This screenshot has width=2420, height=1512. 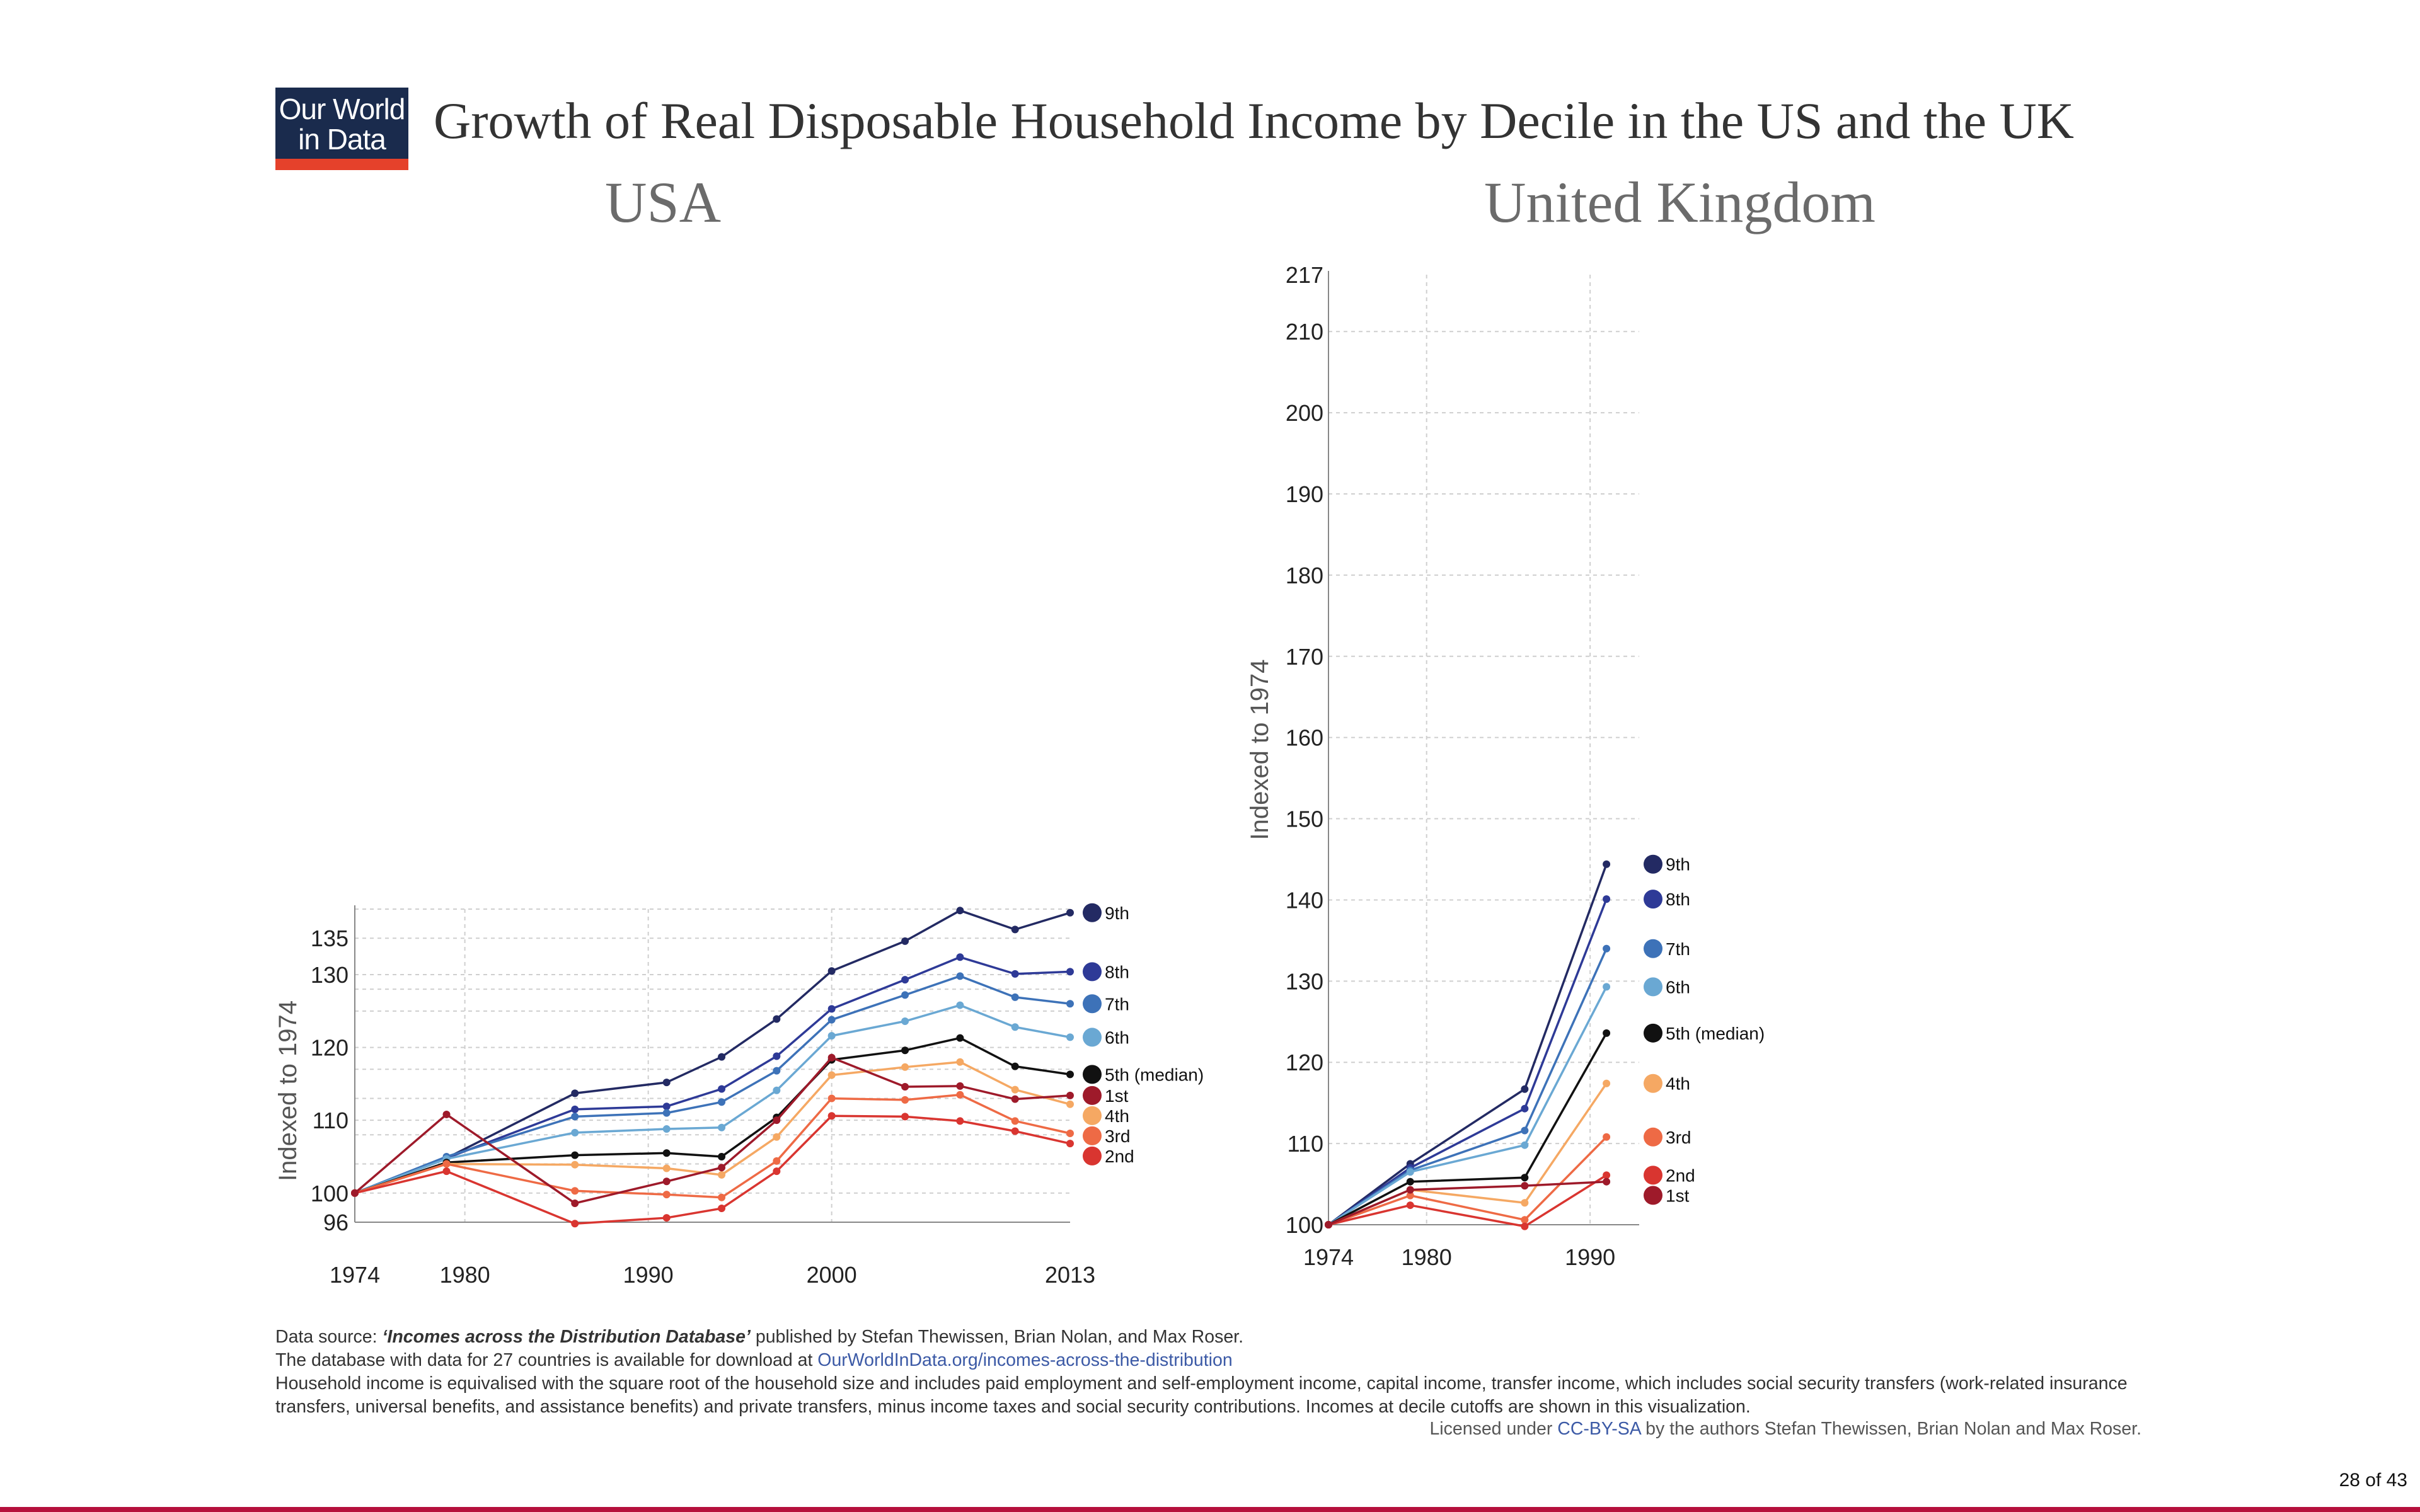 I want to click on usa-y-tick-label: 120, so click(x=330, y=1048).